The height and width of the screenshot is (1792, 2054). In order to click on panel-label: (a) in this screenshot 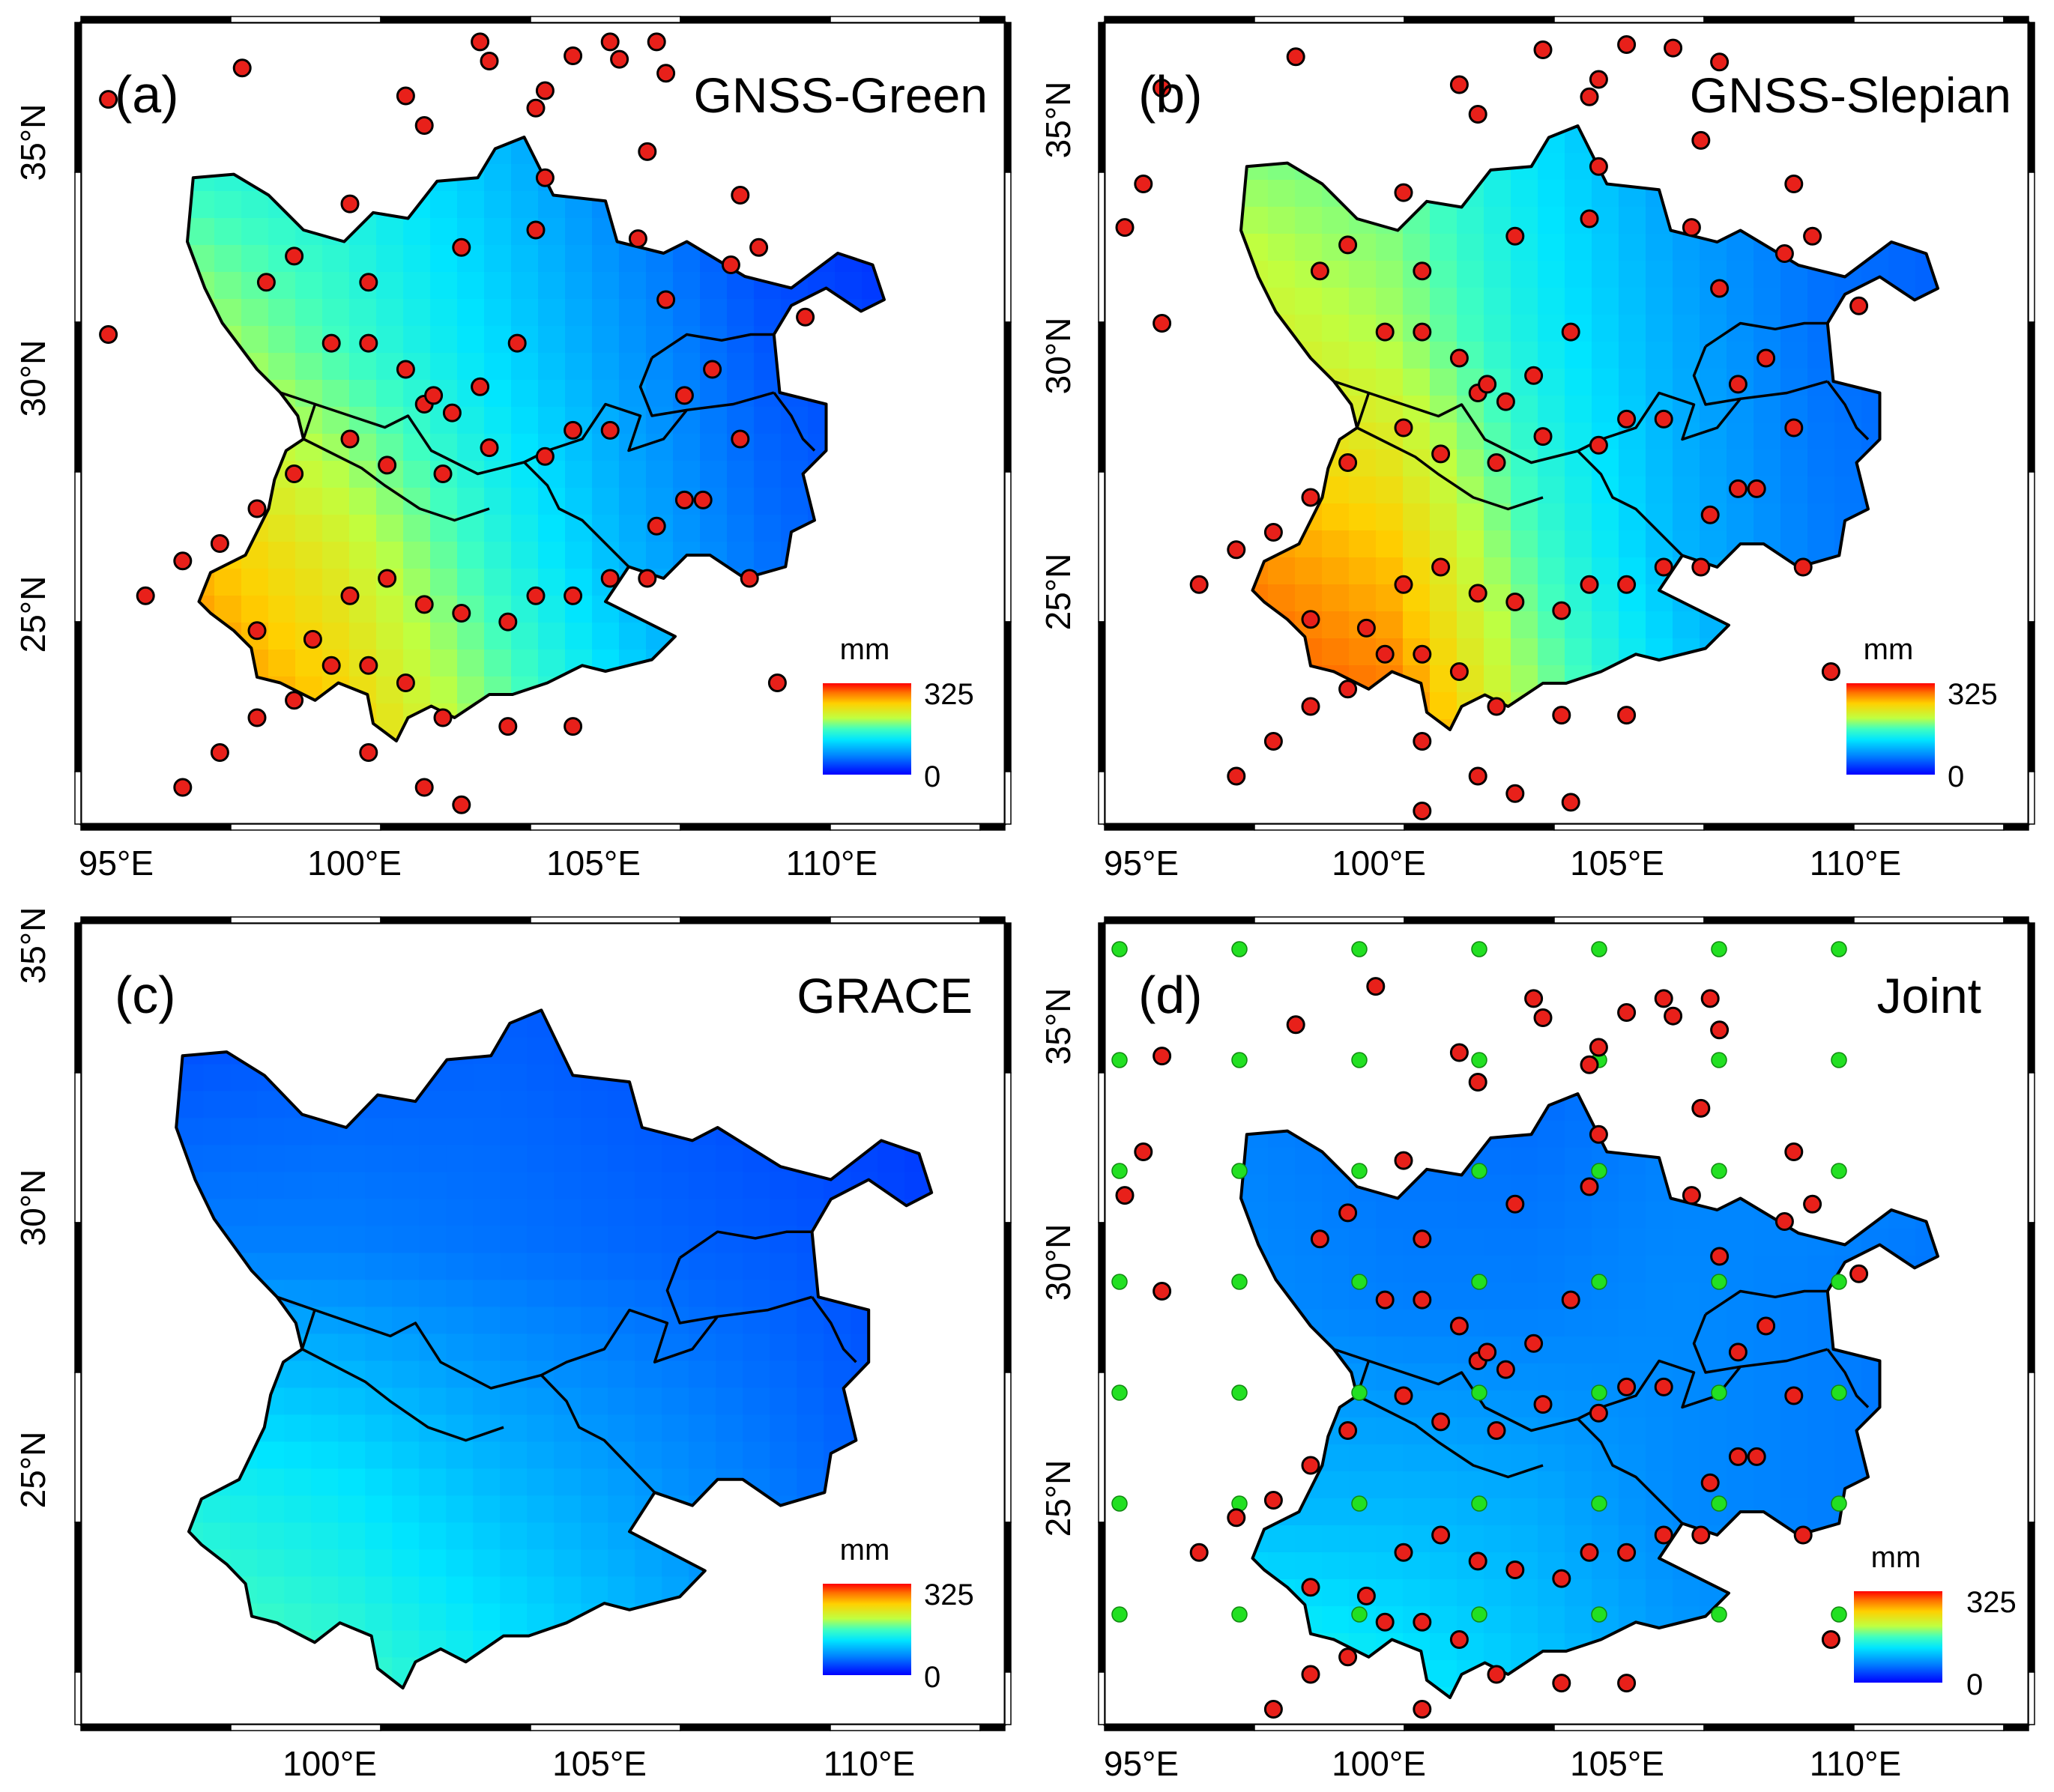, I will do `click(147, 94)`.